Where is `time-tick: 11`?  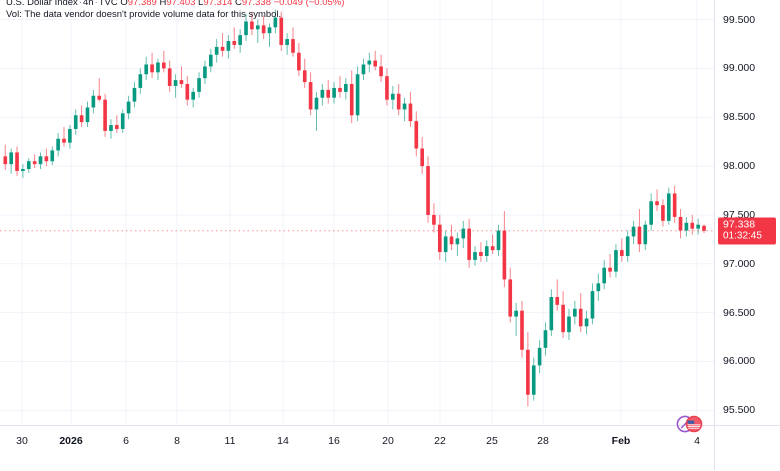 time-tick: 11 is located at coordinates (230, 441).